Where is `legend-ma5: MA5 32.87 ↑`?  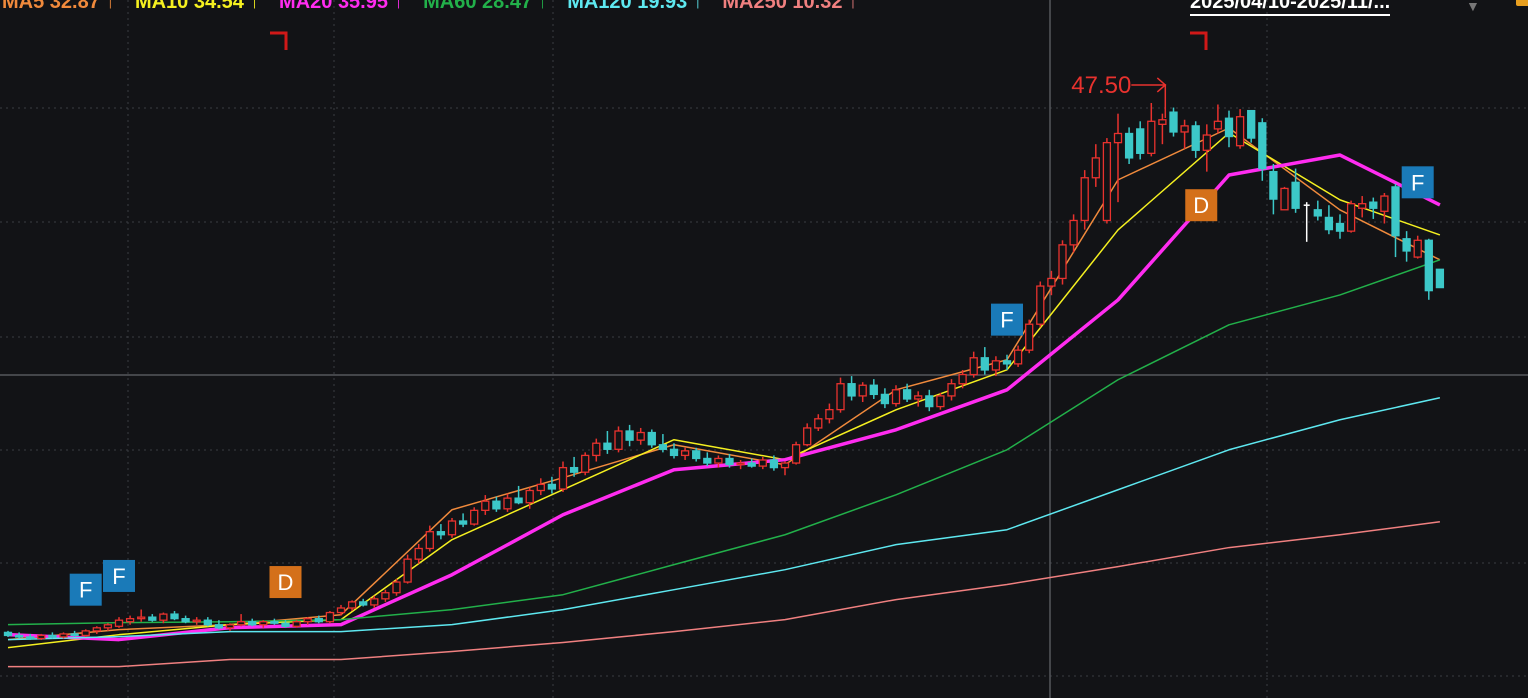
legend-ma5: MA5 32.87 ↑ is located at coordinates (59, 6).